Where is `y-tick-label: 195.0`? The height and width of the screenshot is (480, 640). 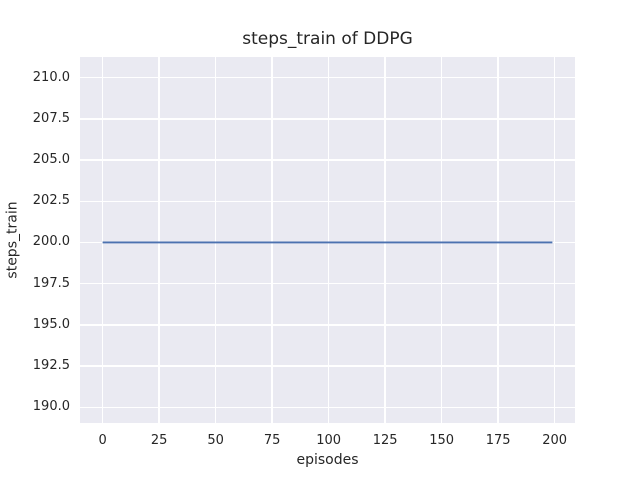
y-tick-label: 195.0 is located at coordinates (51, 324).